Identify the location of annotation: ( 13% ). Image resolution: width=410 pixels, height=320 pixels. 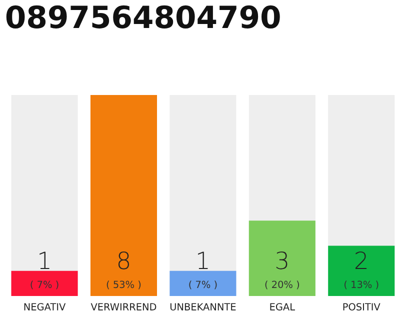
(361, 285).